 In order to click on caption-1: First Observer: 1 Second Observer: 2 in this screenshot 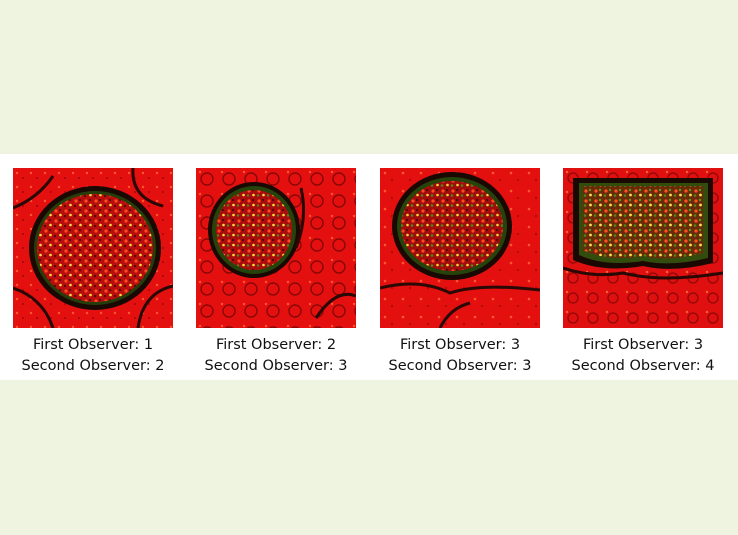, I will do `click(93, 356)`.